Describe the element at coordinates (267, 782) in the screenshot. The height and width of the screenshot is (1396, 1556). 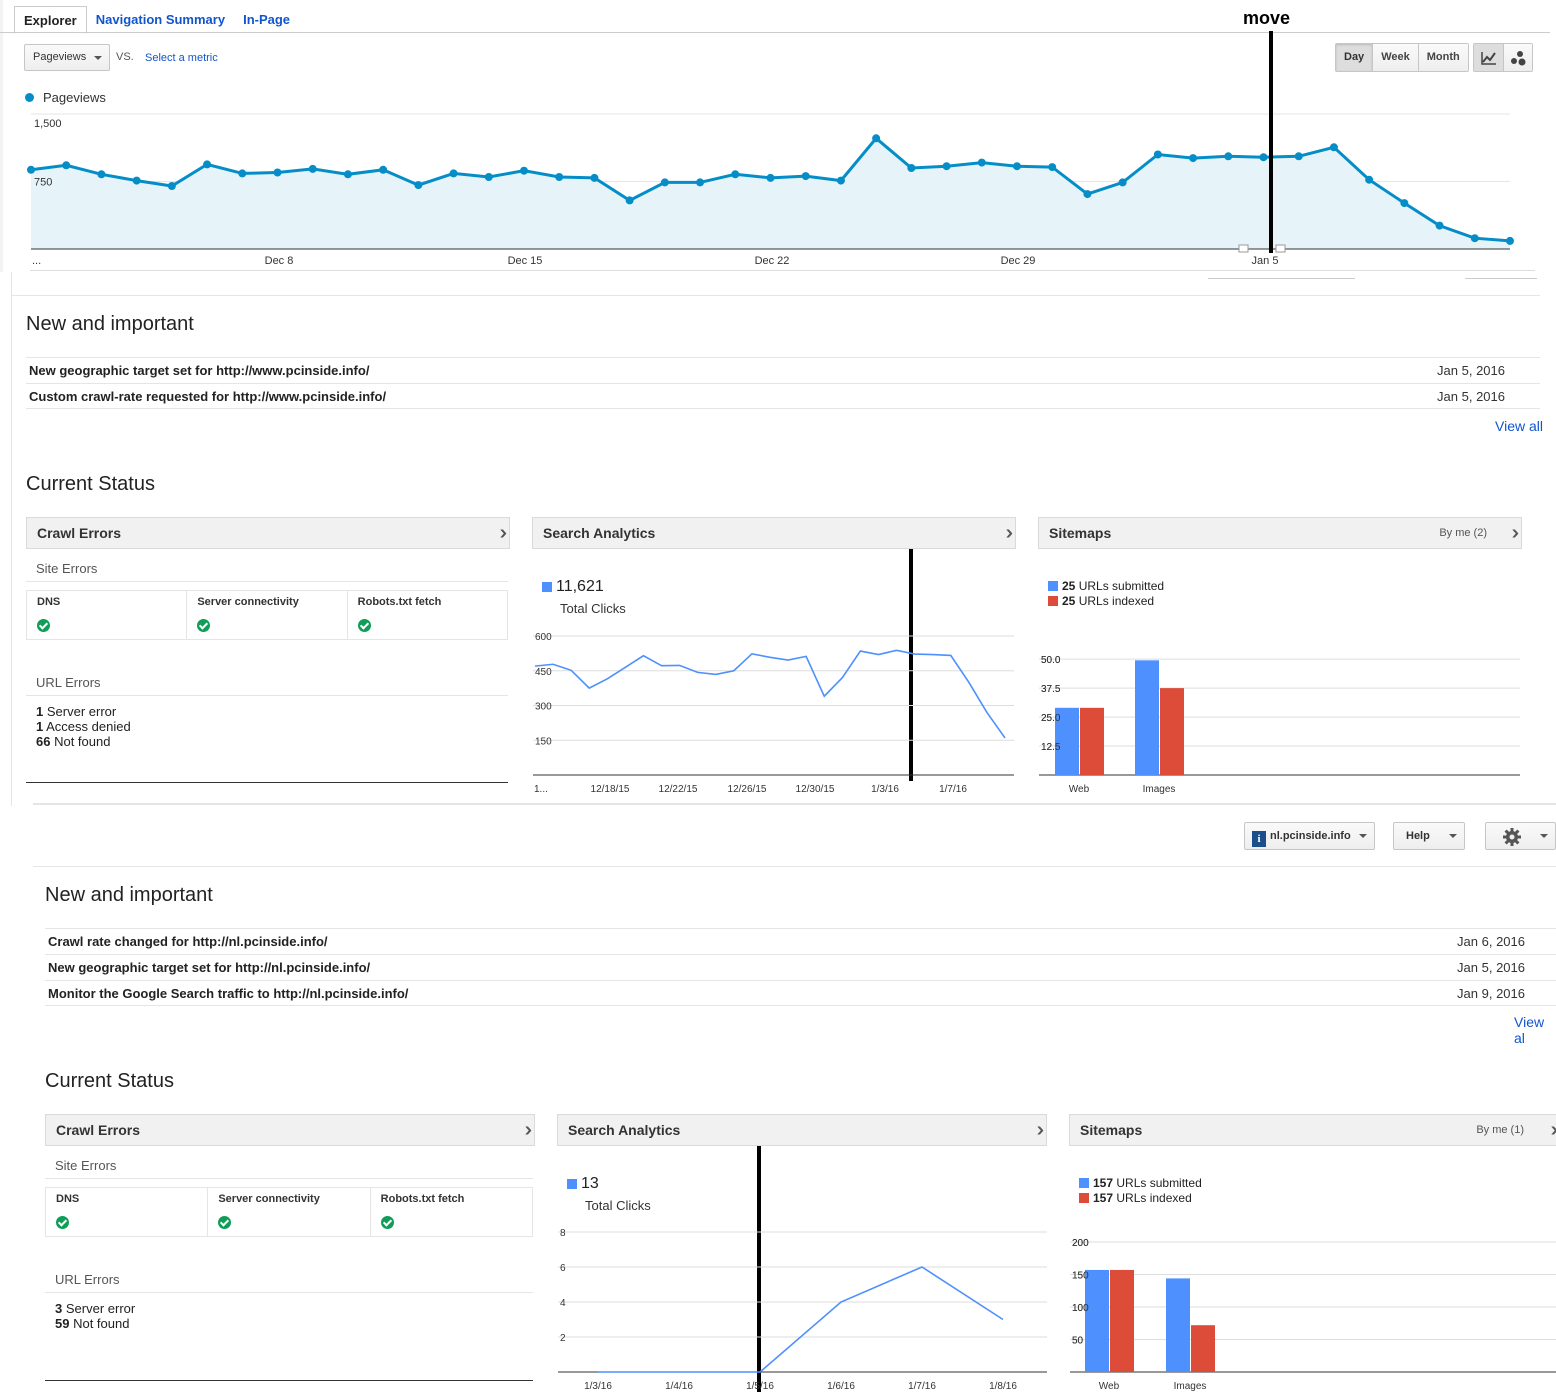
I see `card-bottom-border` at that location.